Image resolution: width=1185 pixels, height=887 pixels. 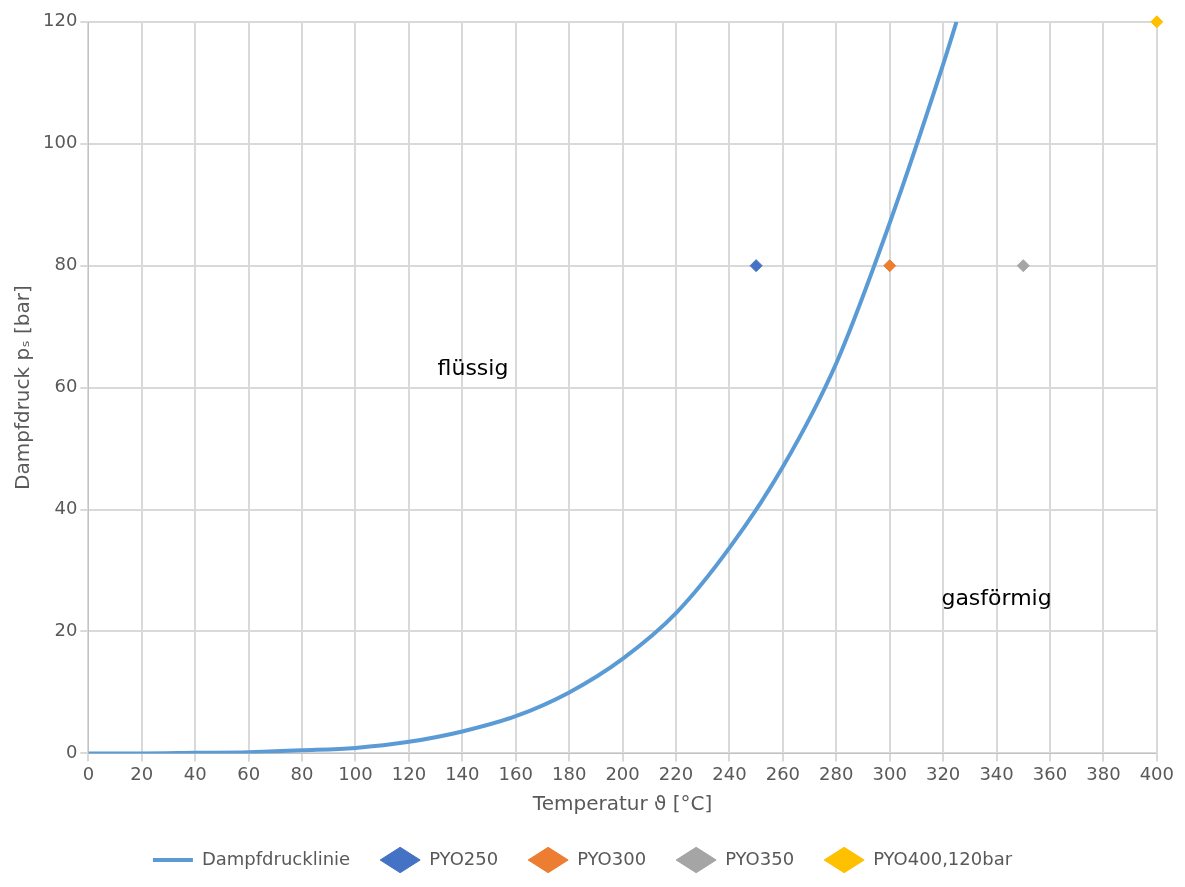 What do you see at coordinates (1103, 773) in the screenshot?
I see `x-tick-label: 380` at bounding box center [1103, 773].